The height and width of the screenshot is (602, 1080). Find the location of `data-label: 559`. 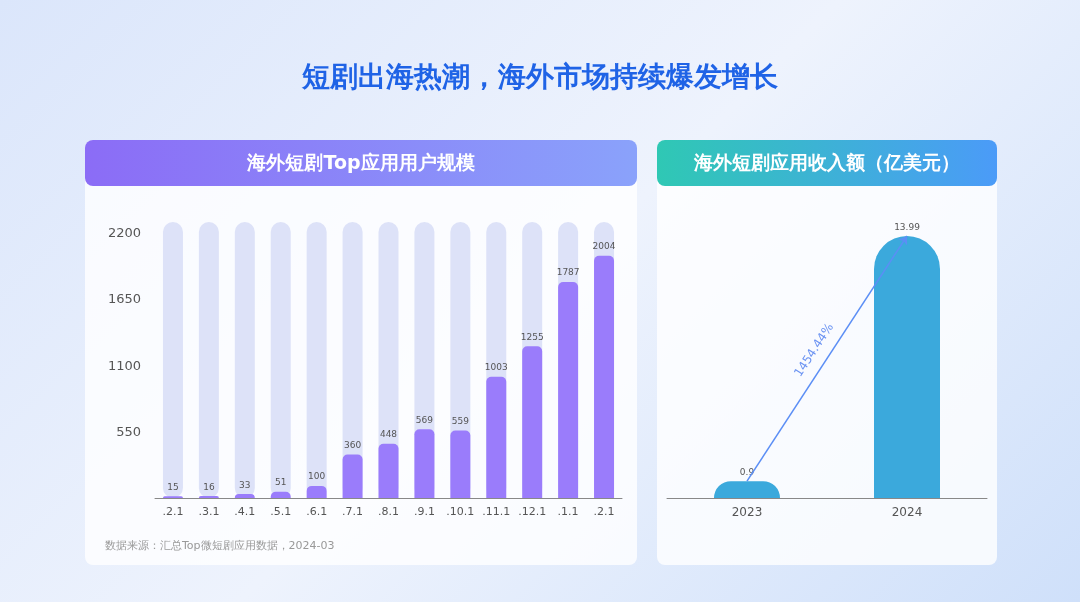

data-label: 559 is located at coordinates (460, 420).